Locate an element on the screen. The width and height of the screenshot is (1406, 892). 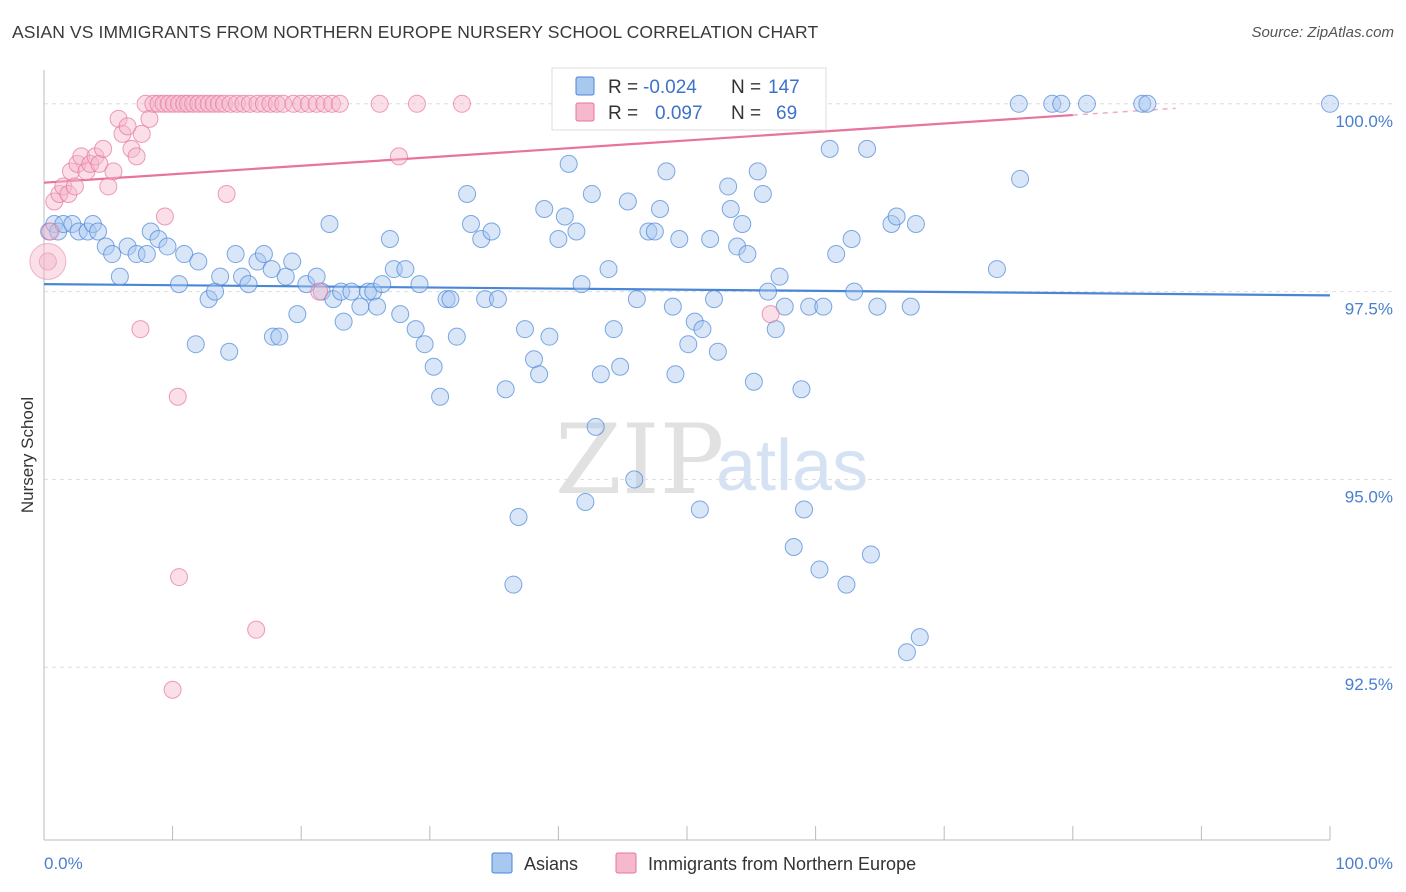
y-tick-label: 97.5% is located at coordinates (1369, 309).